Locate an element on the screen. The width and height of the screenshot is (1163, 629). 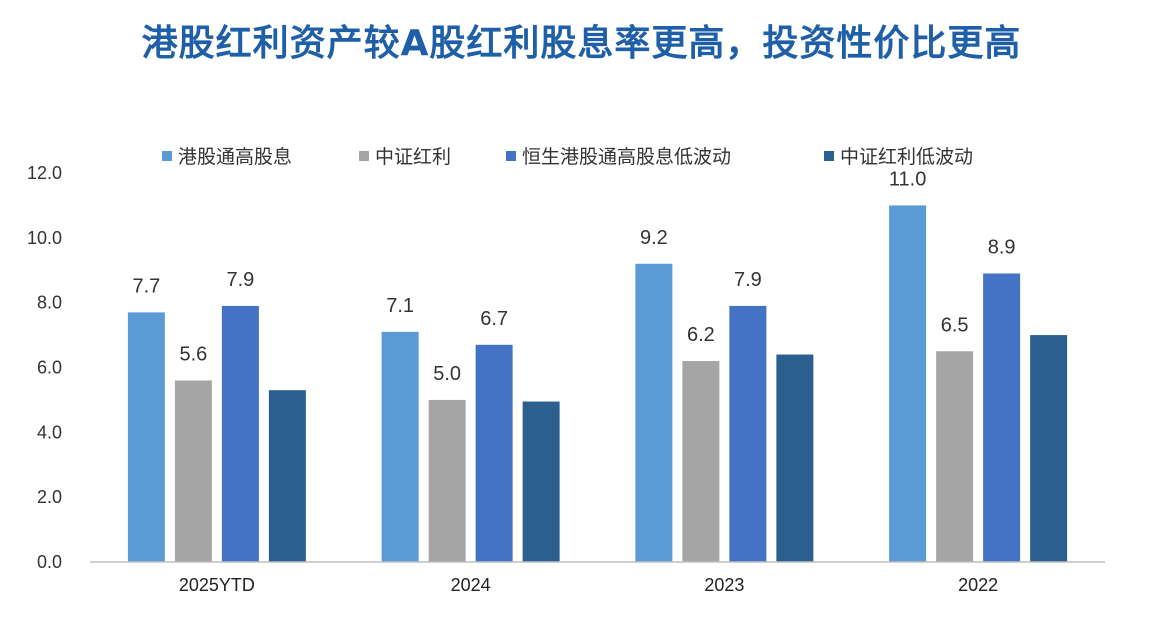
chart-title: 港股红利资产较A股红利股息率更高，投资性价比更高 is located at coordinates (581, 43).